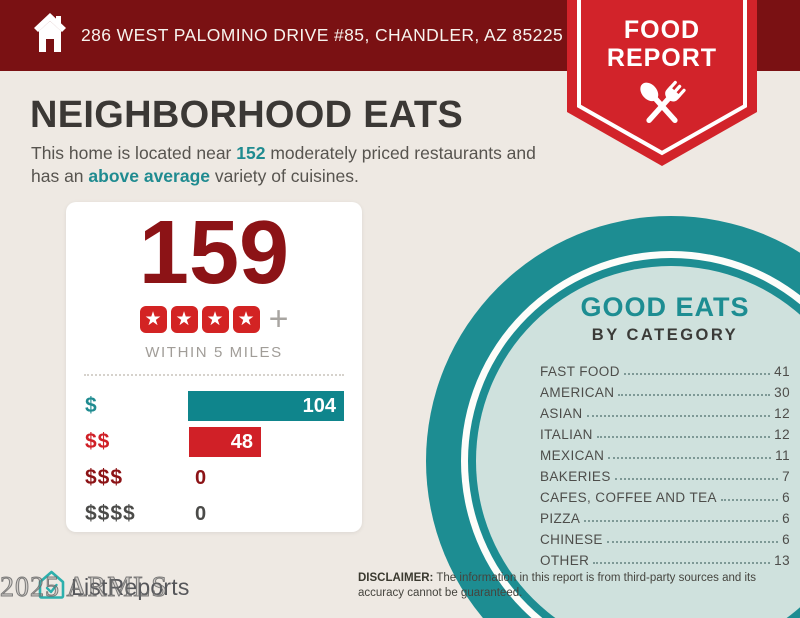  Describe the element at coordinates (665, 473) in the screenshot. I see `category-row: BAKERIES 7` at that location.